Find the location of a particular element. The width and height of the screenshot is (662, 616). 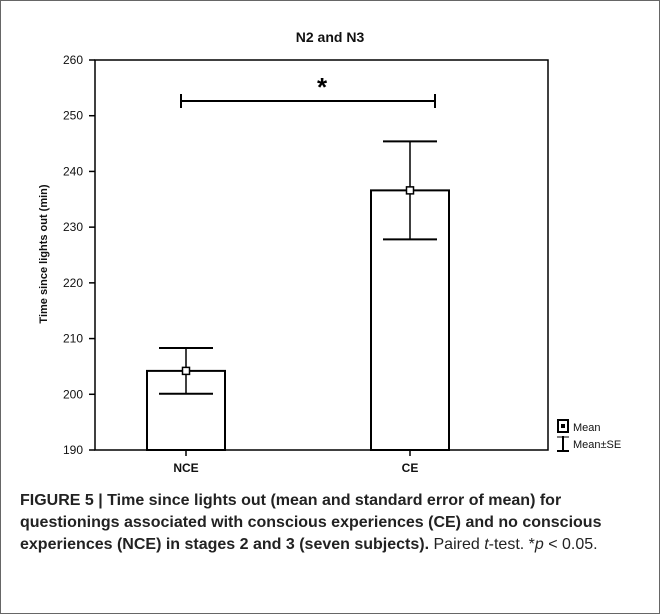

x-tick-label-nce: NCE is located at coordinates (185, 468).